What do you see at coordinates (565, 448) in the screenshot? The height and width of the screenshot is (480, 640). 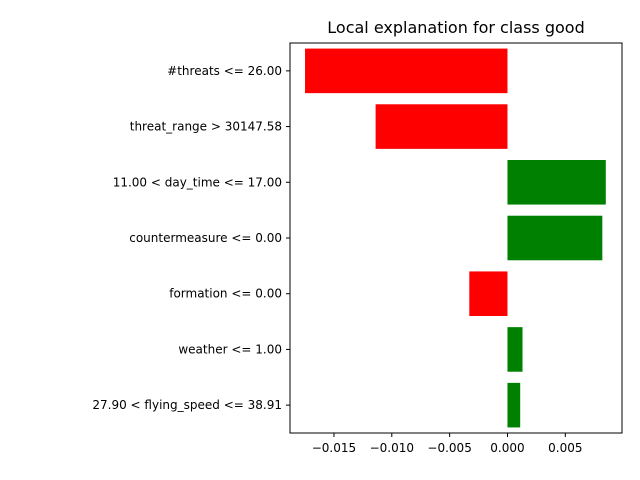 I see `x-tick-label-4: 0.005` at bounding box center [565, 448].